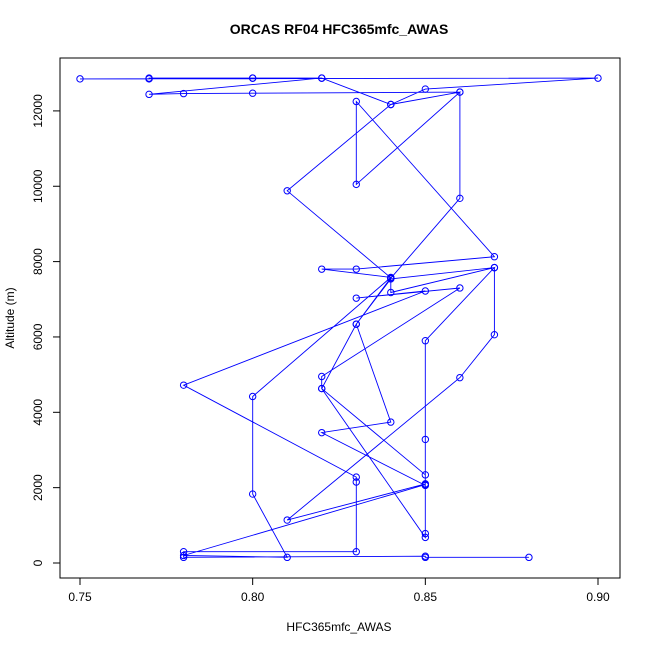 The width and height of the screenshot is (650, 650). Describe the element at coordinates (38, 111) in the screenshot. I see `y-tick-label: 12000` at that location.